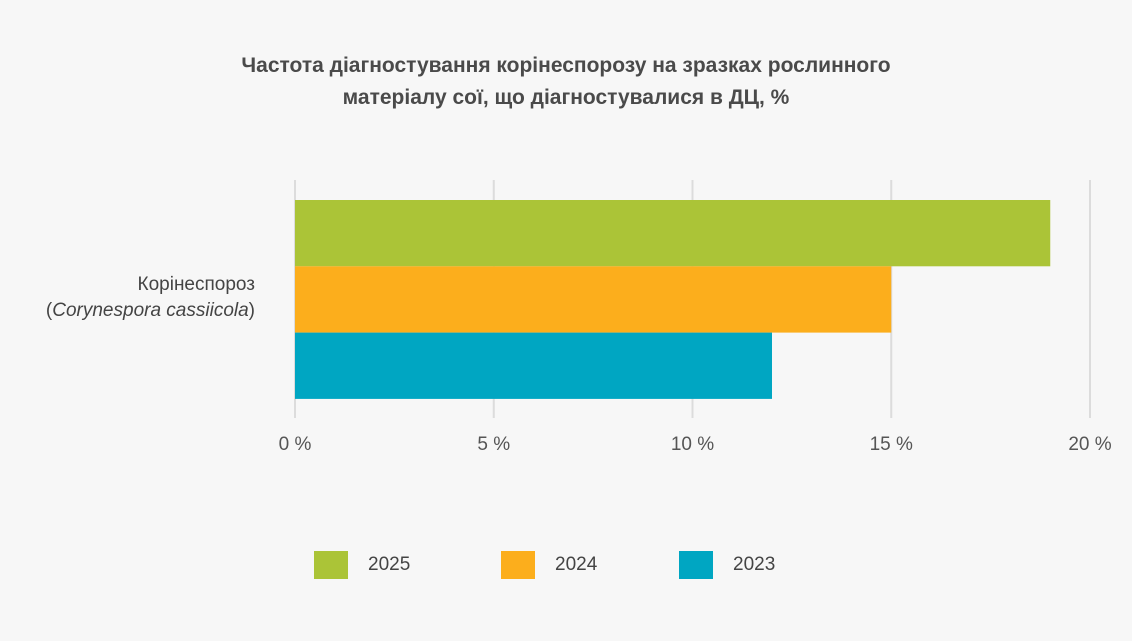 The width and height of the screenshot is (1132, 641). I want to click on legend-item-2023: 2023, so click(727, 565).